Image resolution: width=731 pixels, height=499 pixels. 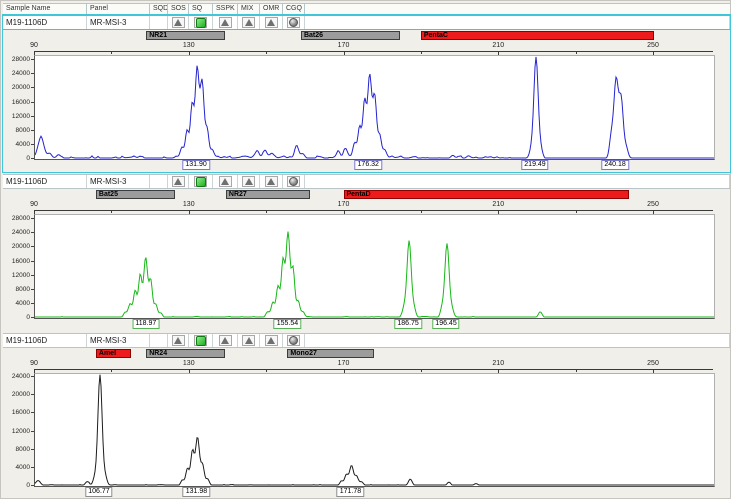 I want to click on marker-bar-nr27: NR27, so click(x=267, y=194).